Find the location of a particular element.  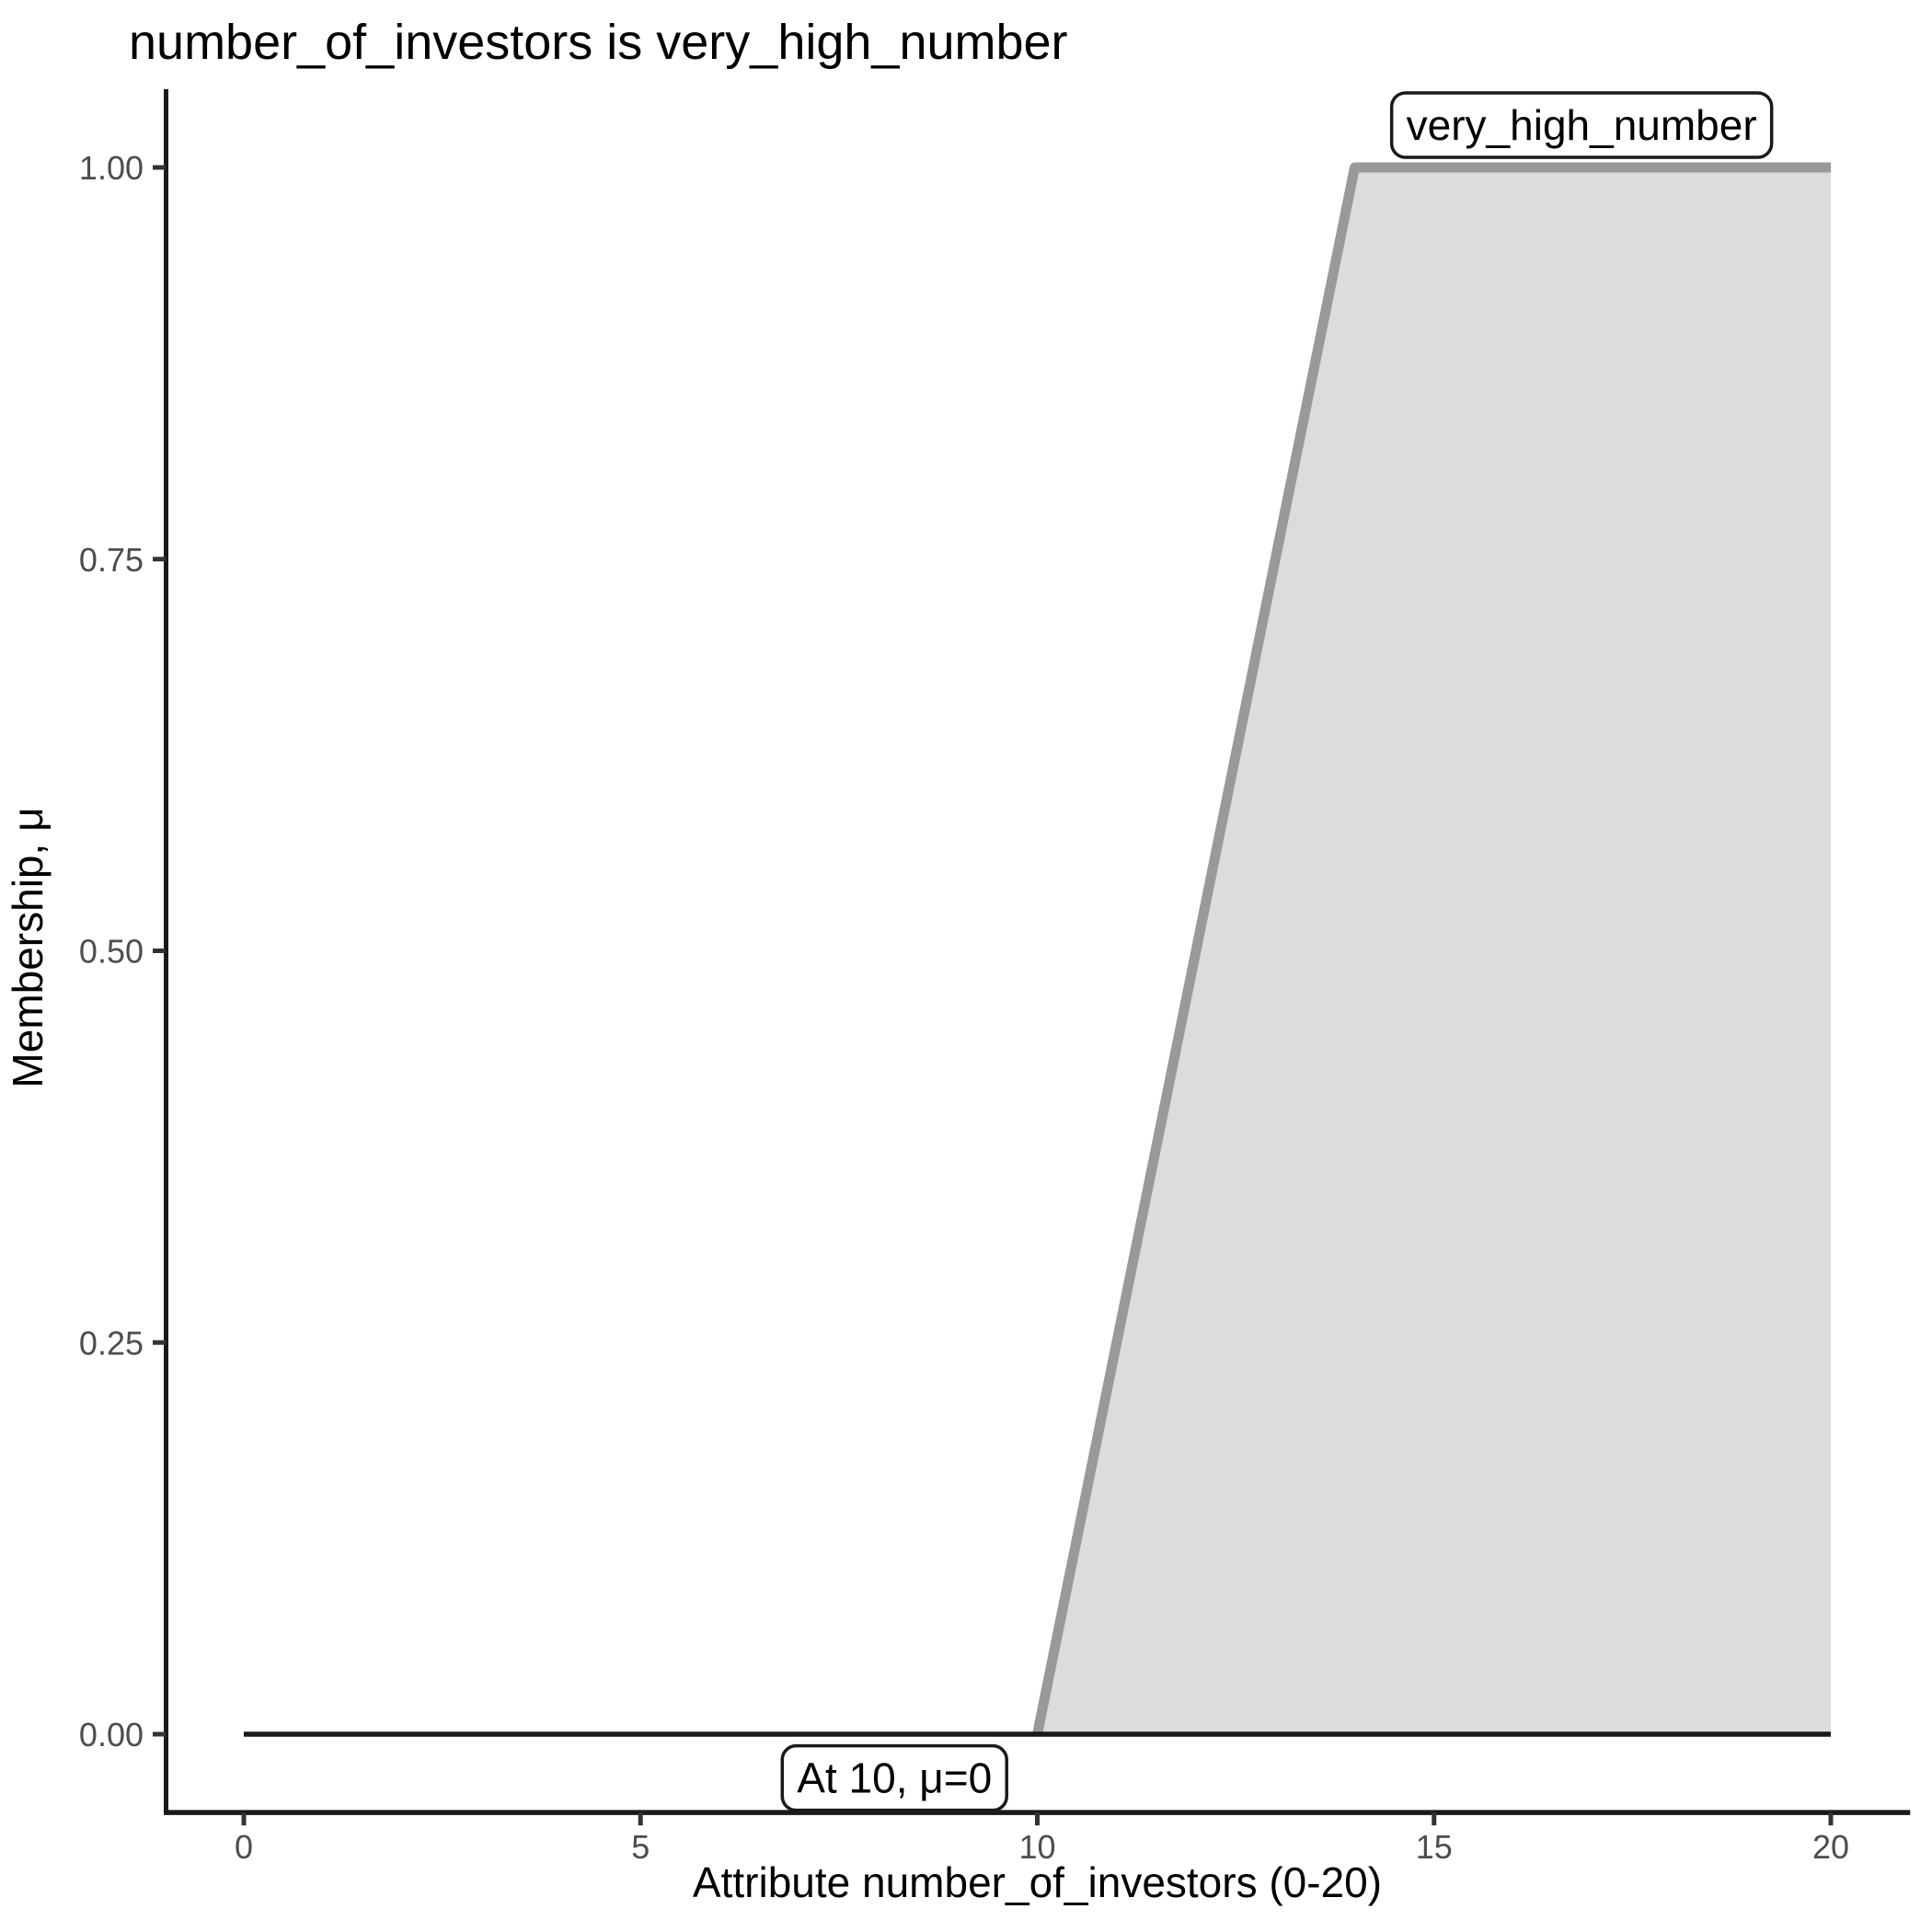

y-axis-title: Membership, μ is located at coordinates (28, 947).